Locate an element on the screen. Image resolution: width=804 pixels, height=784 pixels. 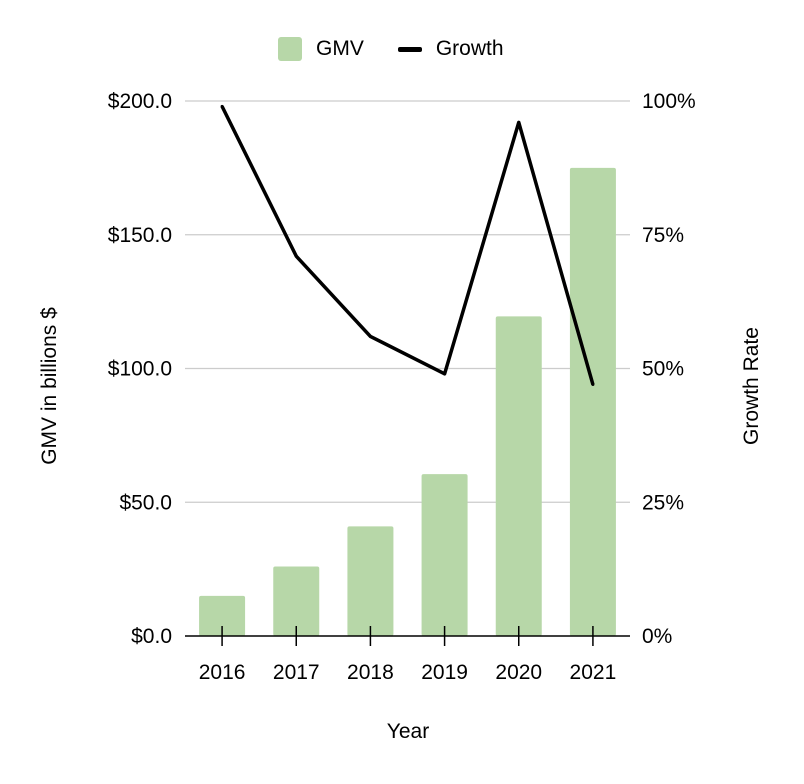
y-tick-label: $100.0 is located at coordinates (140, 369).